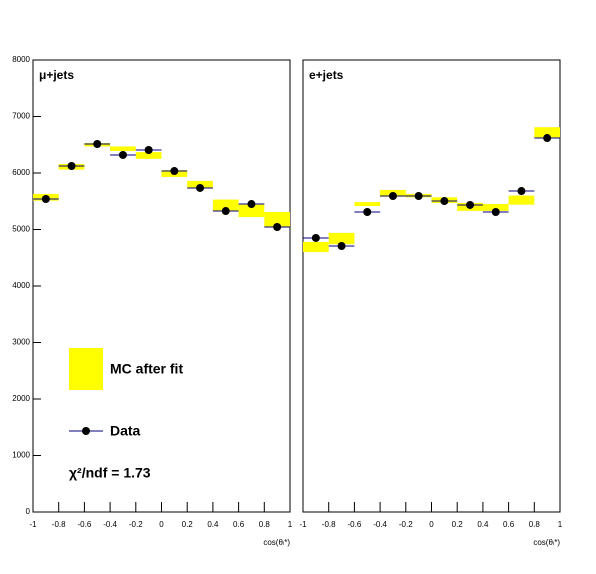 The height and width of the screenshot is (574, 596). Describe the element at coordinates (21, 116) in the screenshot. I see `y-tick-label: 7000` at that location.